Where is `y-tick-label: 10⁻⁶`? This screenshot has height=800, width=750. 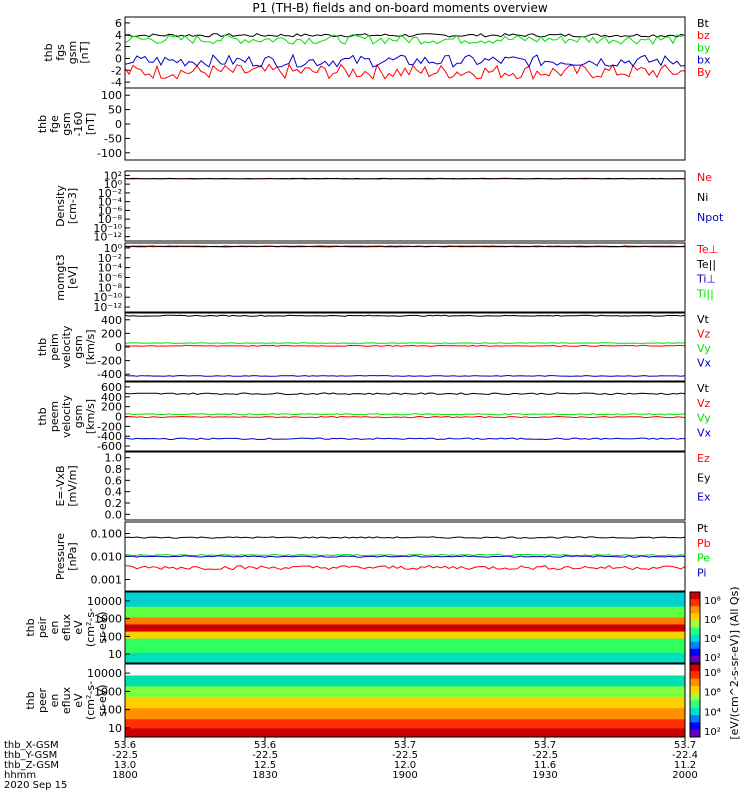 y-tick-label: 10⁻⁶ is located at coordinates (110, 278).